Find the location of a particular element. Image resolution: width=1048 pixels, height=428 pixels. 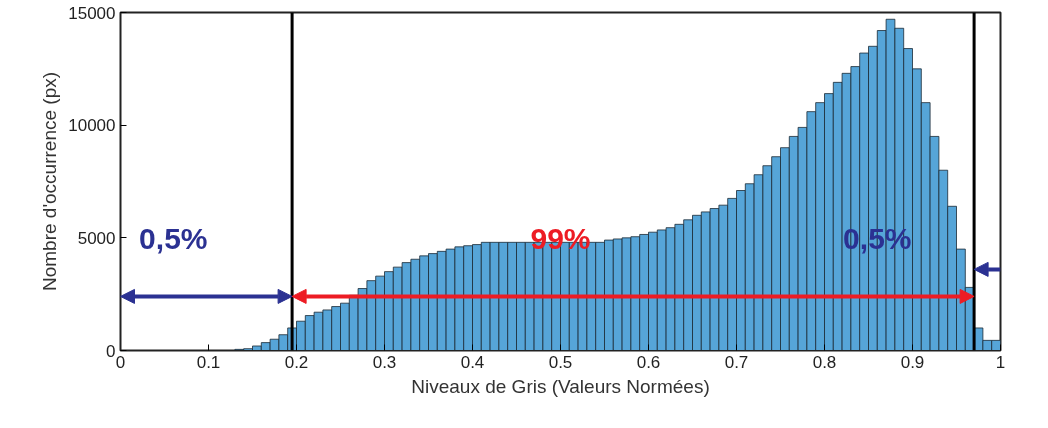

x-tick-label: 0.9 is located at coordinates (912, 362).